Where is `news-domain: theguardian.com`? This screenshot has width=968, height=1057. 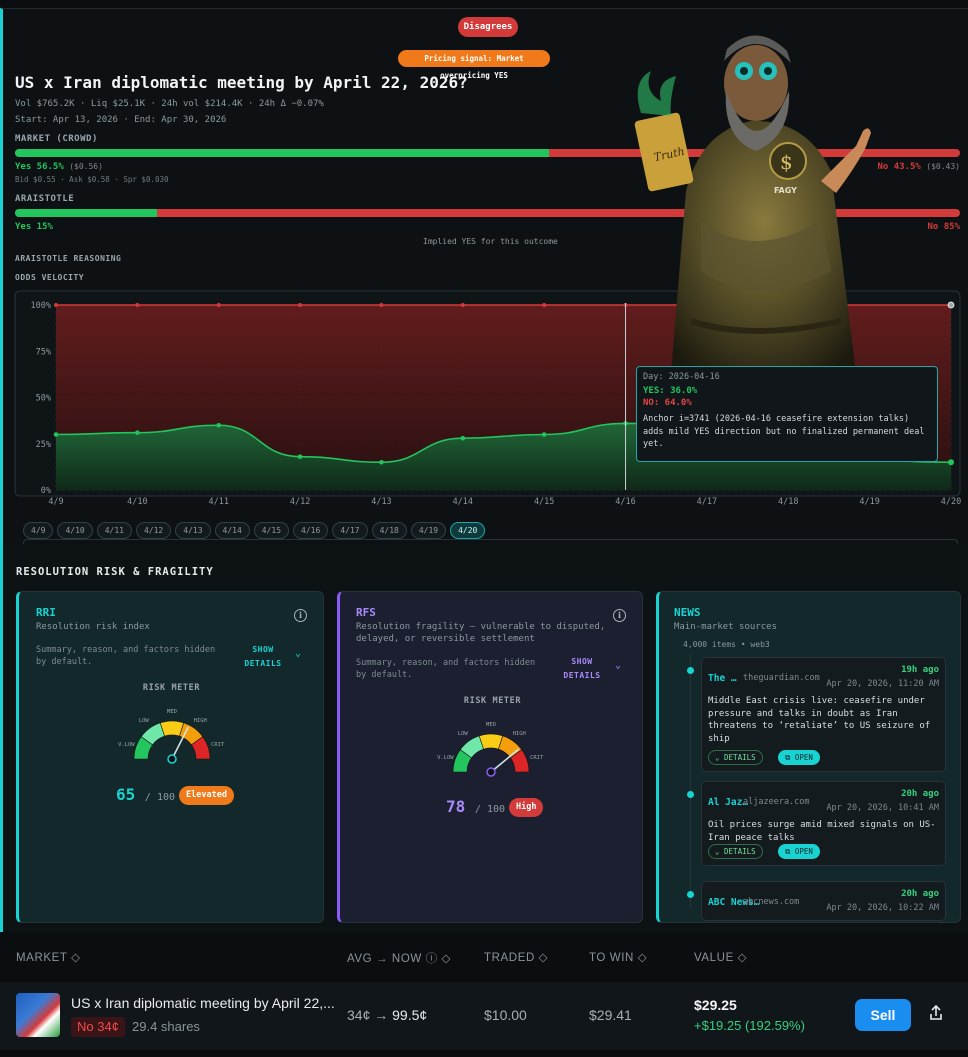
news-domain: theguardian.com is located at coordinates (781, 678).